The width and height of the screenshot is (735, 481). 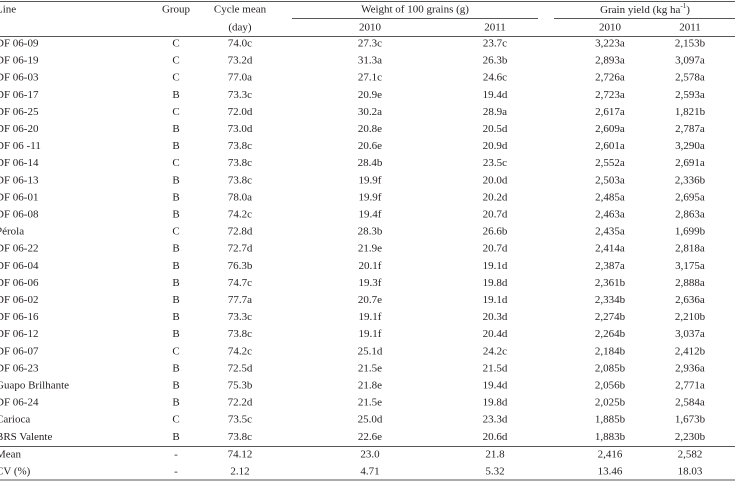 I want to click on weight-2011: 26.6b, so click(x=495, y=232).